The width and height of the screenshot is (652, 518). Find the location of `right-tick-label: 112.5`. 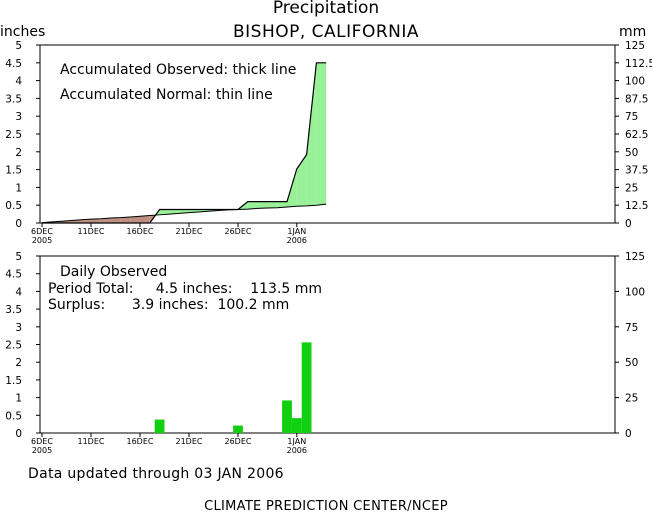

right-tick-label: 112.5 is located at coordinates (638, 64).